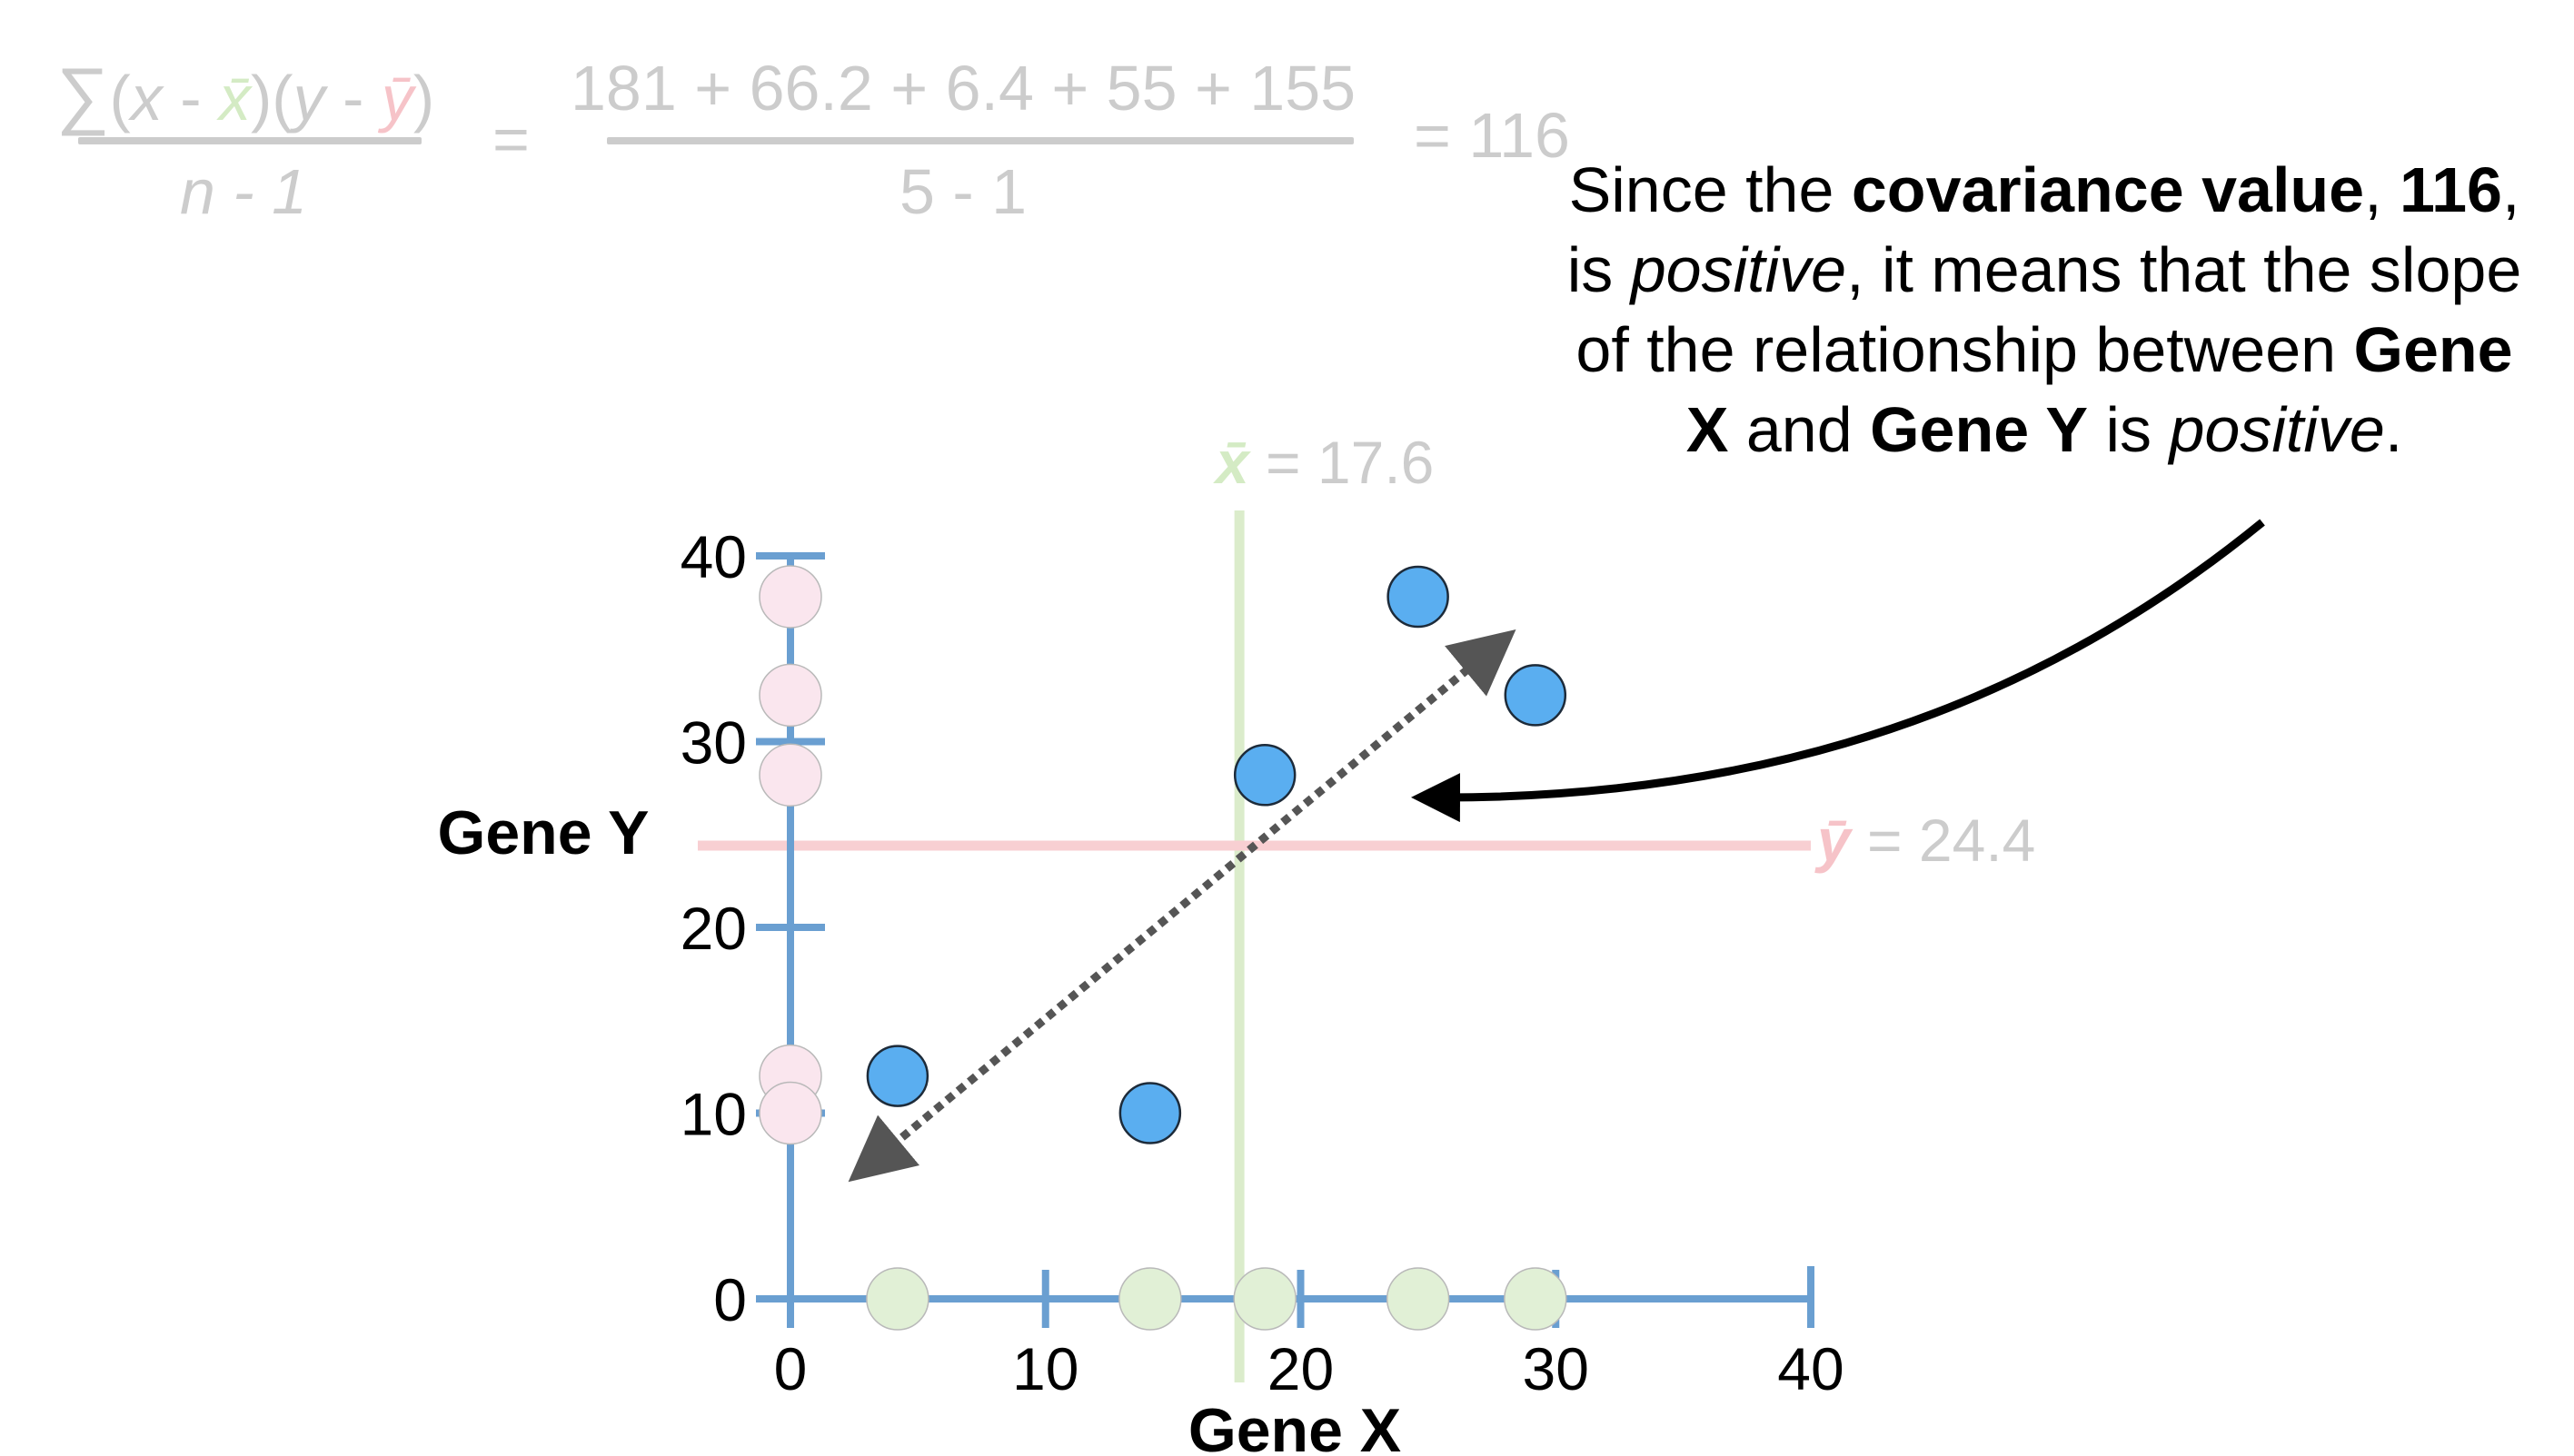 This screenshot has height=1456, width=2574. I want to click on x-tick-label: 0, so click(791, 1368).